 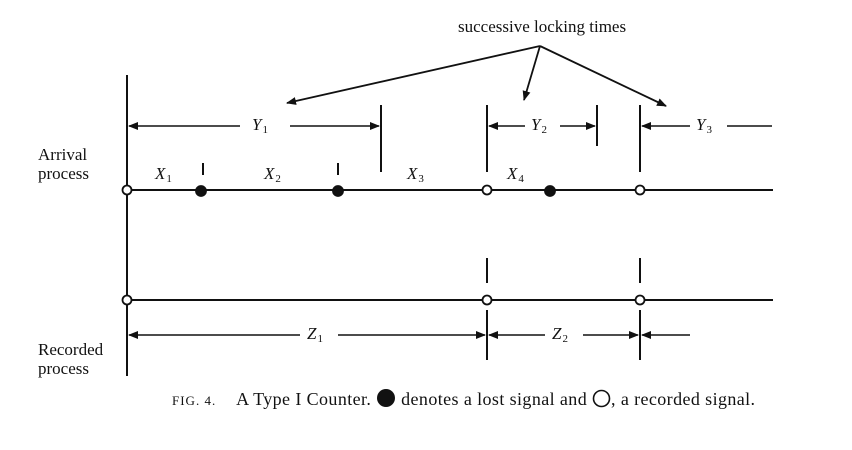 I want to click on x4-label: X4, so click(x=515, y=176).